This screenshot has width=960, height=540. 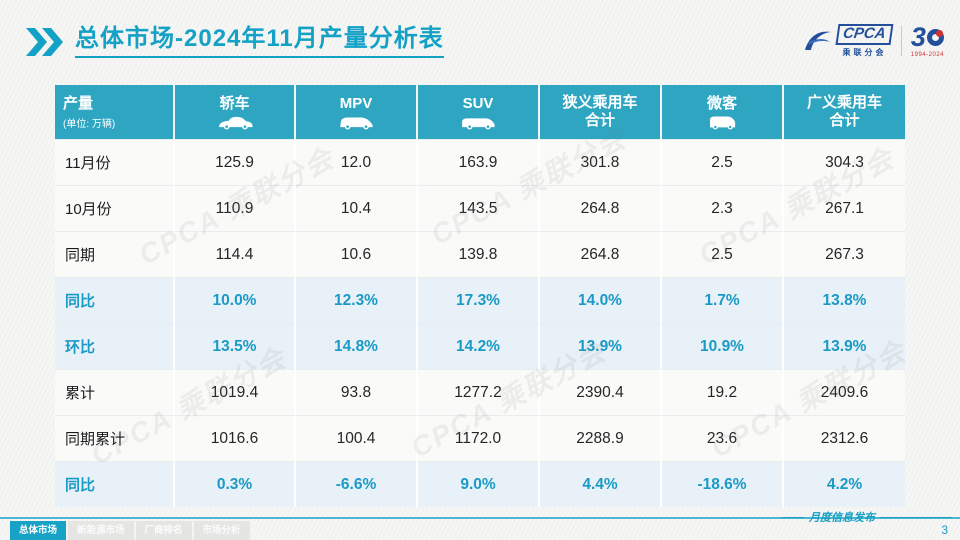 I want to click on table-row-cumulative: 累计 1019.4 93.8 1277.2 2390.4 19.2 2409.6, so click(x=480, y=392).